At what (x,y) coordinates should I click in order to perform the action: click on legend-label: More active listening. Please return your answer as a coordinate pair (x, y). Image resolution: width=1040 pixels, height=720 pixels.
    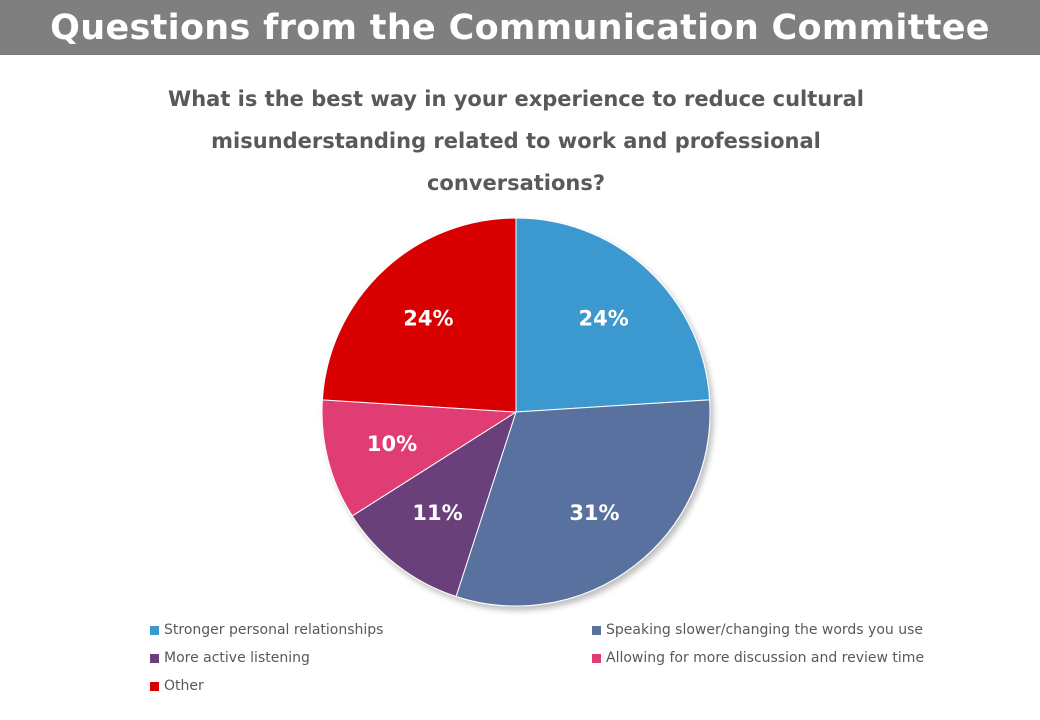
    Looking at the image, I should click on (237, 658).